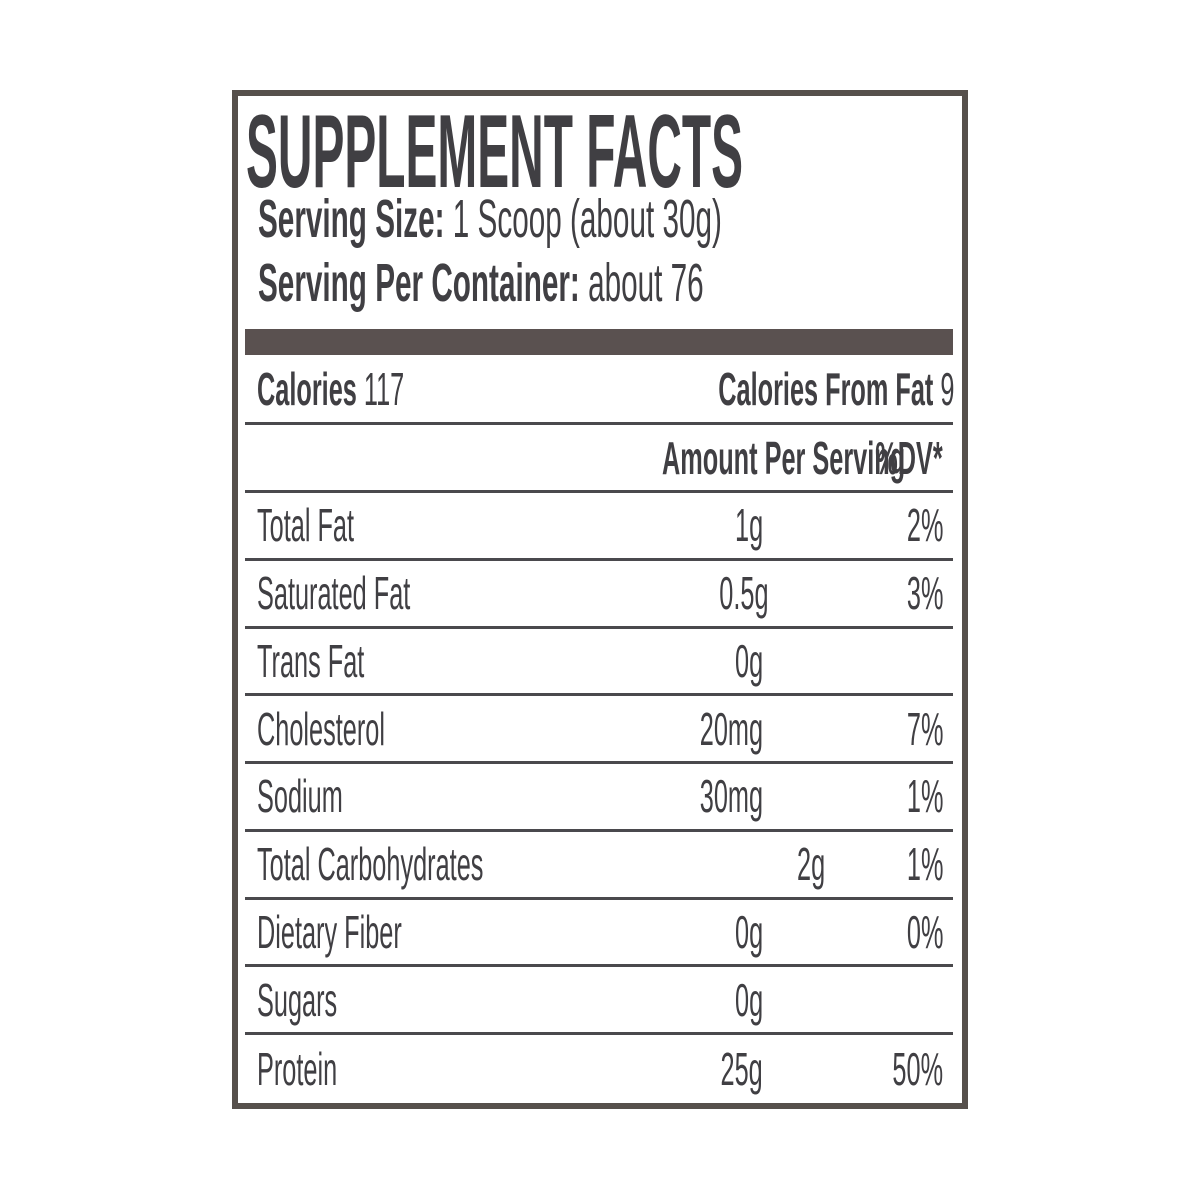  I want to click on calories-row: Calories 117 Calories From Fat 9, so click(600, 390).